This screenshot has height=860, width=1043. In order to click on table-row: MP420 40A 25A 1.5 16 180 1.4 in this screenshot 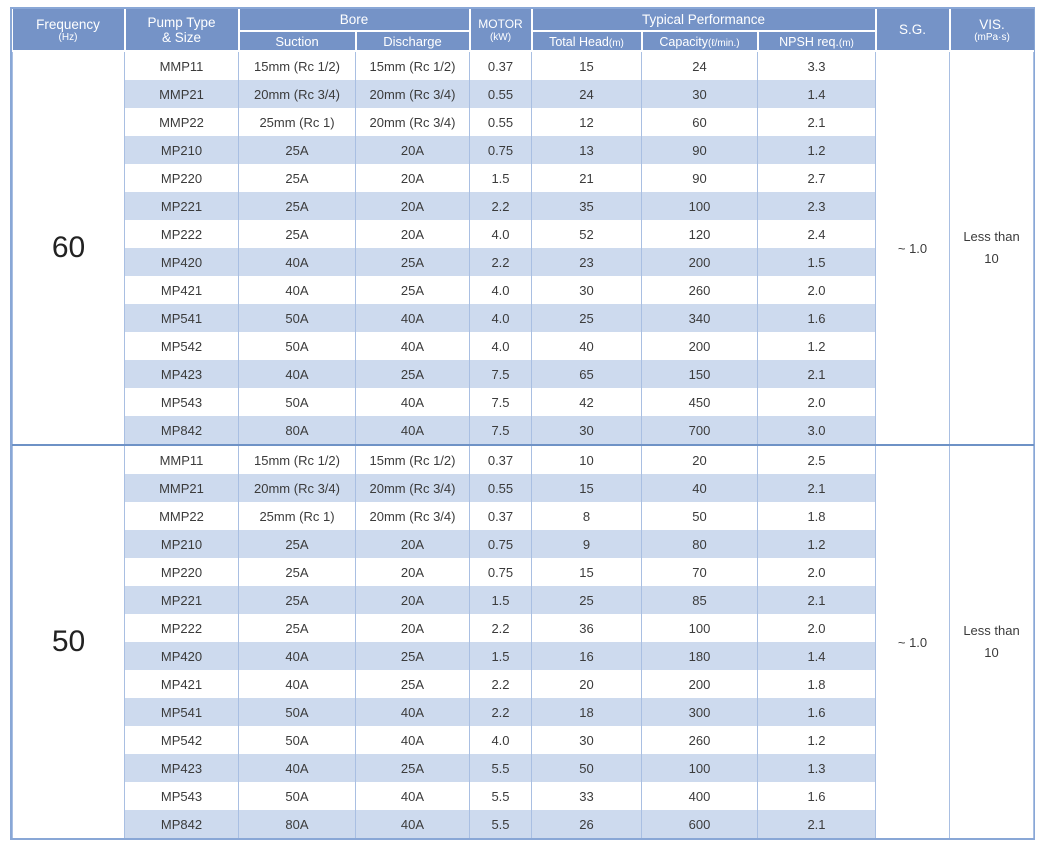, I will do `click(523, 656)`.